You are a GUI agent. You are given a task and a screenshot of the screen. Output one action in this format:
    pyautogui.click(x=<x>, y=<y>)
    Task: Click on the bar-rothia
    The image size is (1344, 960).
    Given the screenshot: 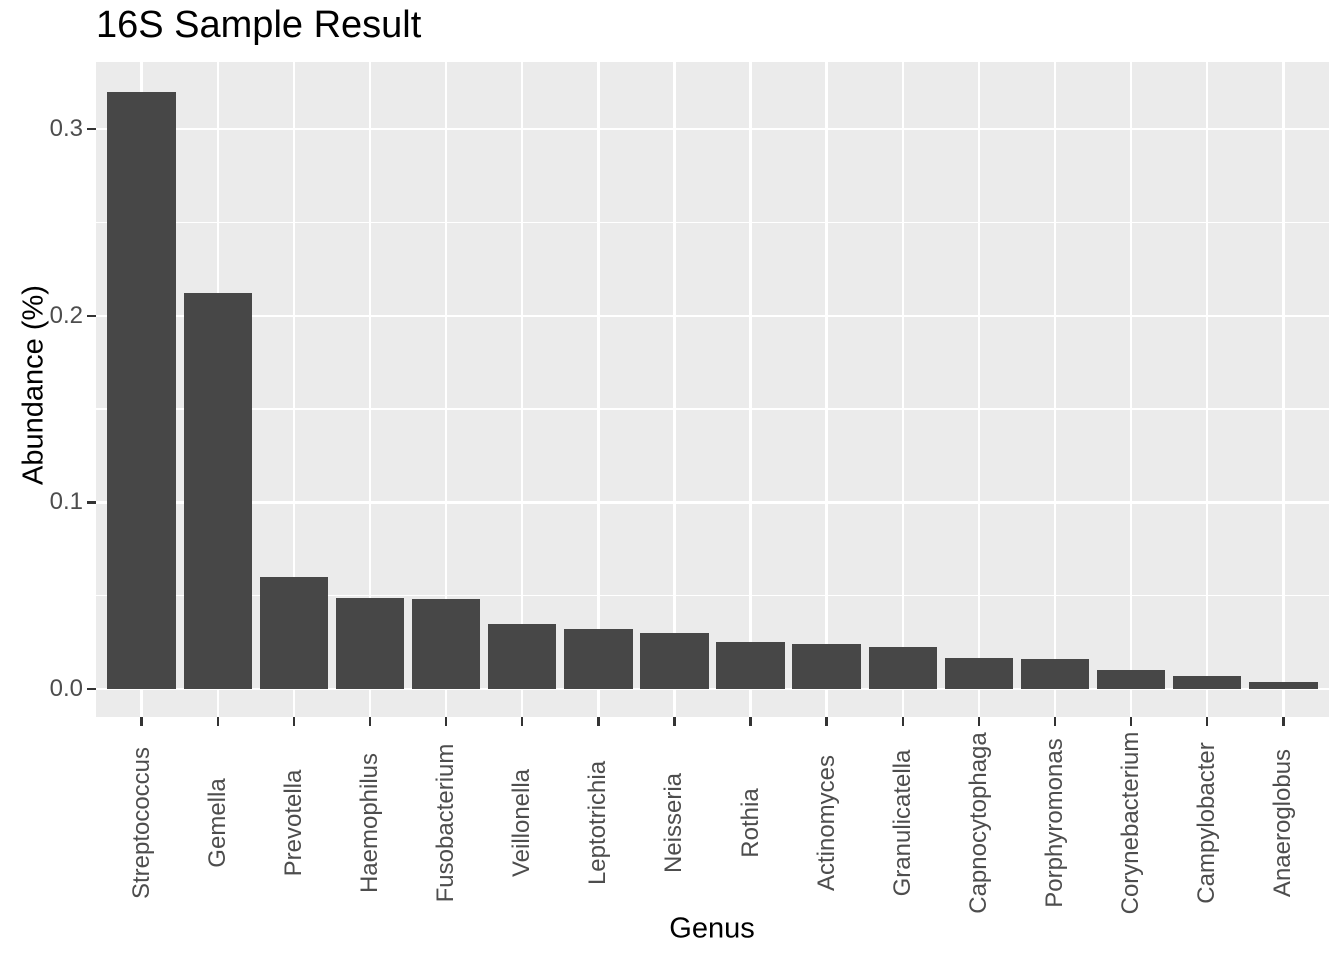 What is the action you would take?
    pyautogui.click(x=750, y=665)
    